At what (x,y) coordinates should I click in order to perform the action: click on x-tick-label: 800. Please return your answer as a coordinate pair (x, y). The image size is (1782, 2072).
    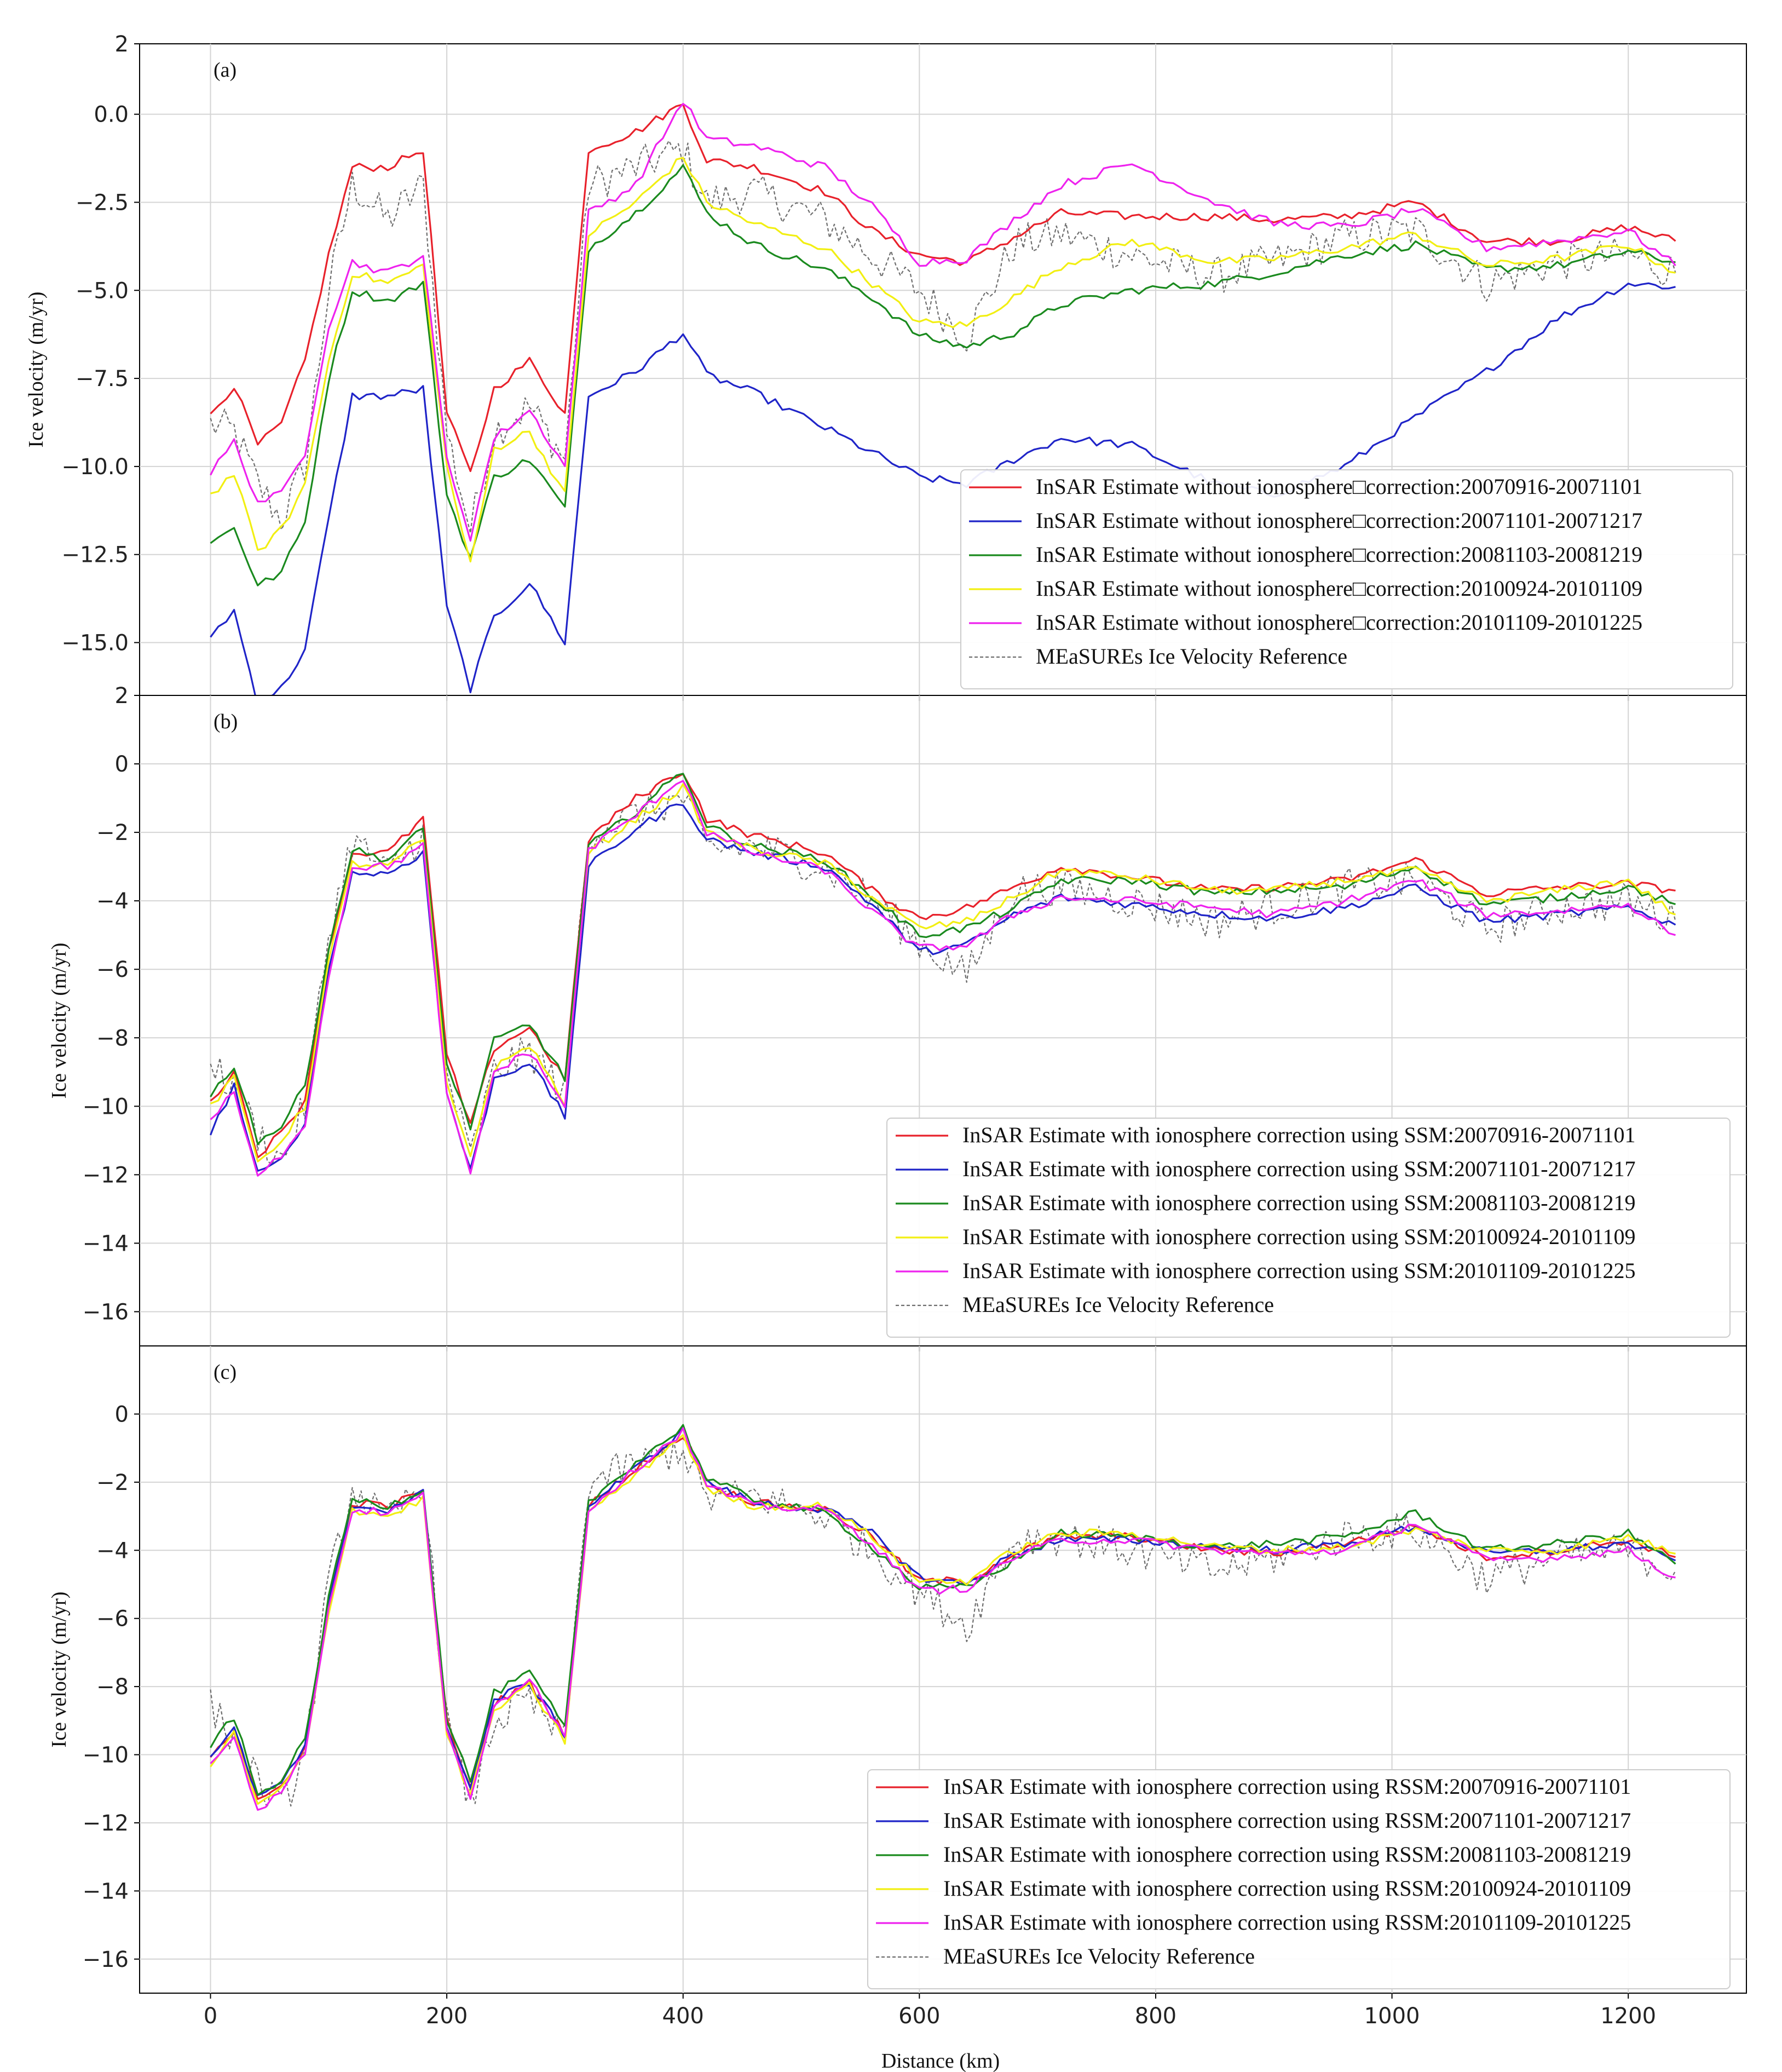
    Looking at the image, I should click on (1156, 2016).